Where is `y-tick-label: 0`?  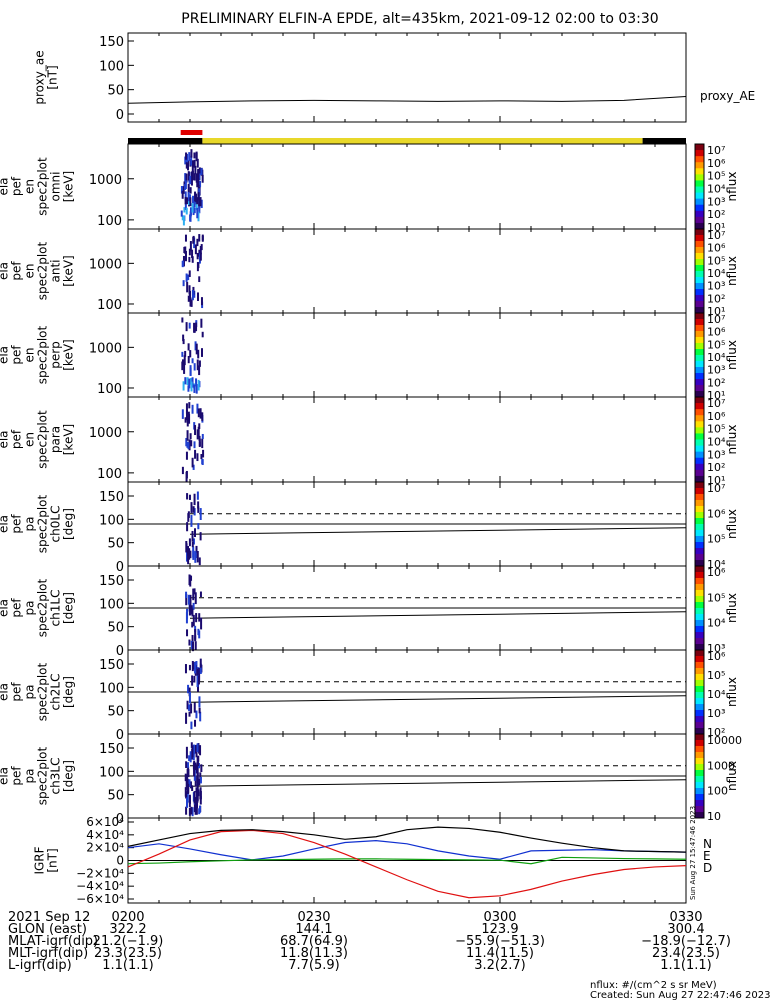 y-tick-label: 0 is located at coordinates (120, 819).